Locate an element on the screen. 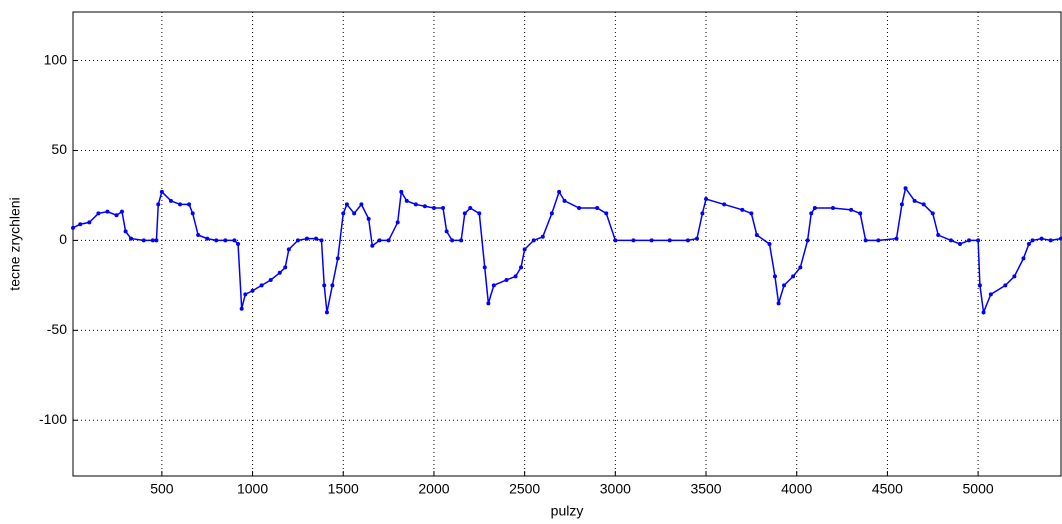  y-tick-label: -100 is located at coordinates (53, 419).